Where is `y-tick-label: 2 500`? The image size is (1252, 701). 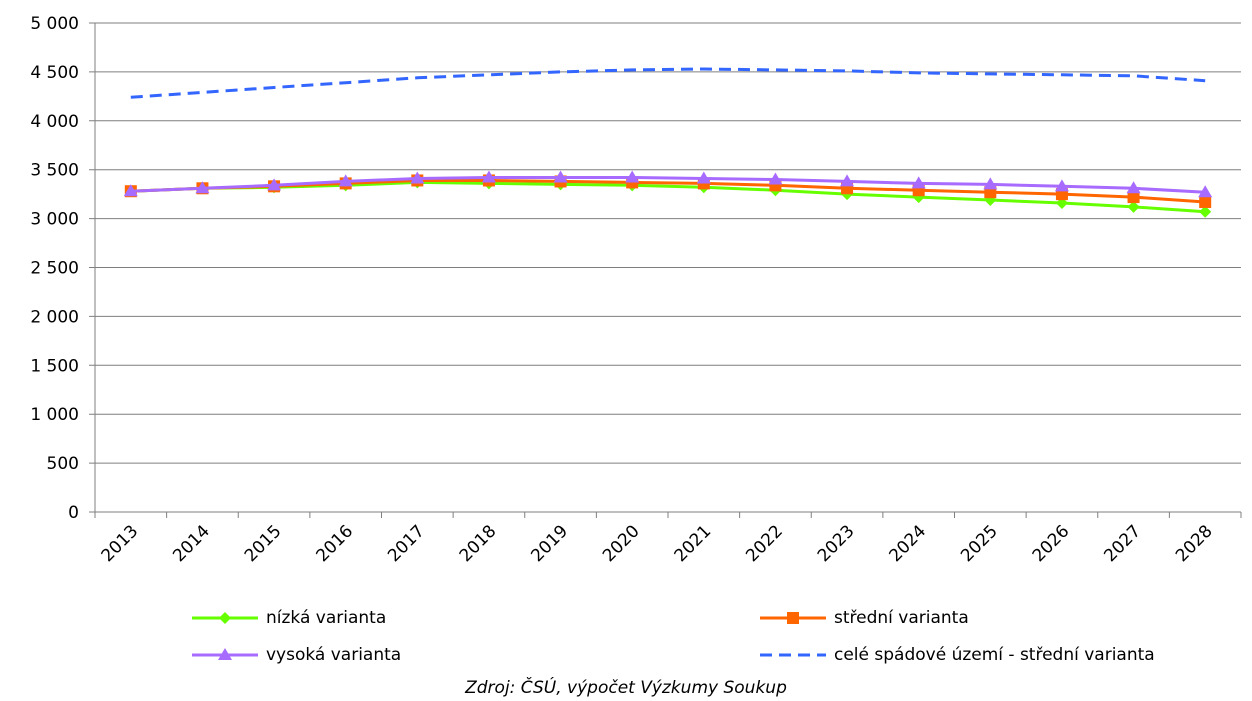
y-tick-label: 2 500 is located at coordinates (54, 269).